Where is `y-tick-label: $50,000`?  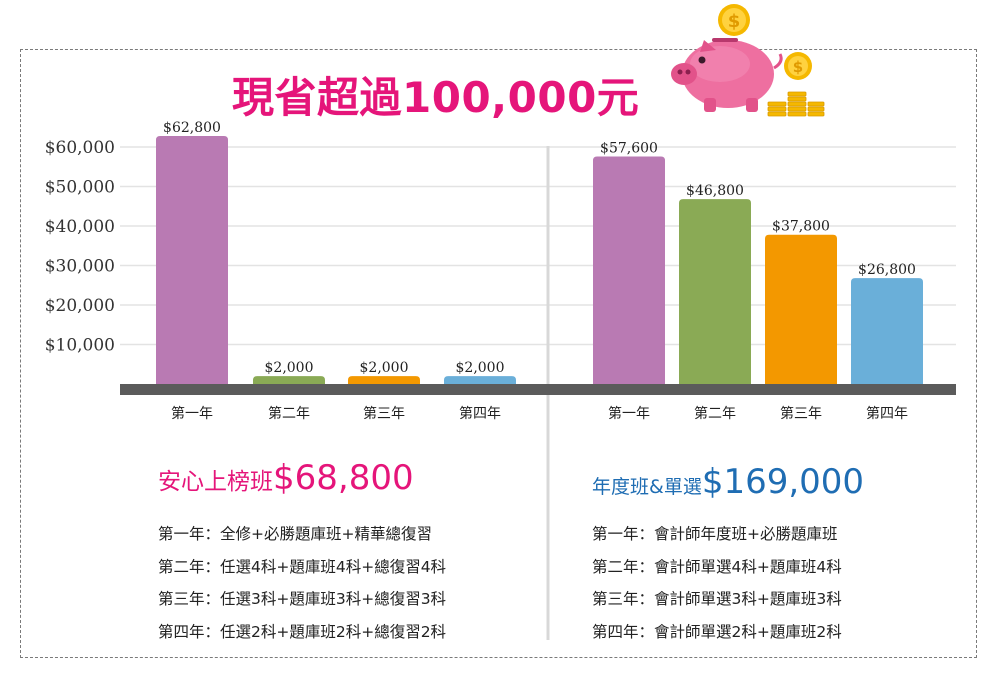 y-tick-label: $50,000 is located at coordinates (80, 188).